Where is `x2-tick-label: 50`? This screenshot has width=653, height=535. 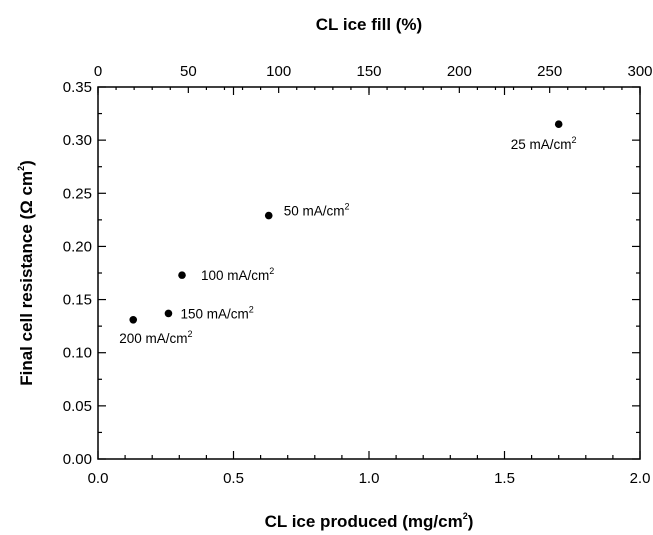 x2-tick-label: 50 is located at coordinates (188, 71).